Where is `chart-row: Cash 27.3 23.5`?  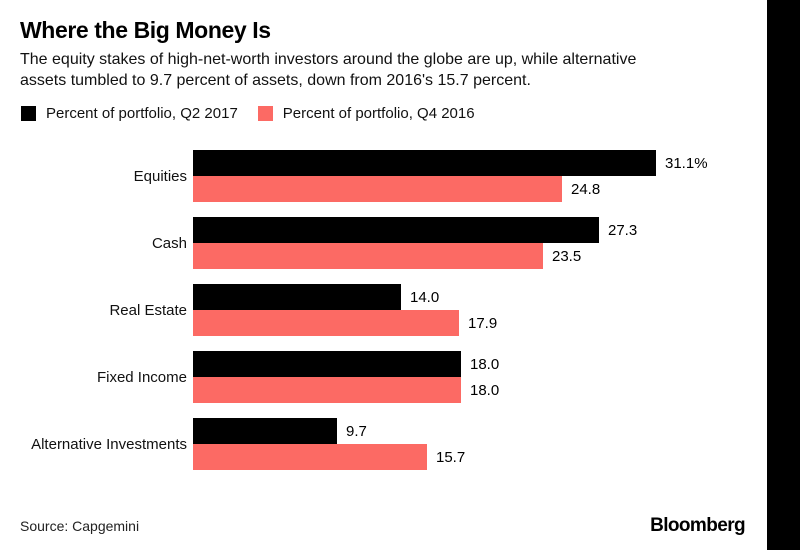
chart-row: Cash 27.3 23.5 is located at coordinates (390, 243).